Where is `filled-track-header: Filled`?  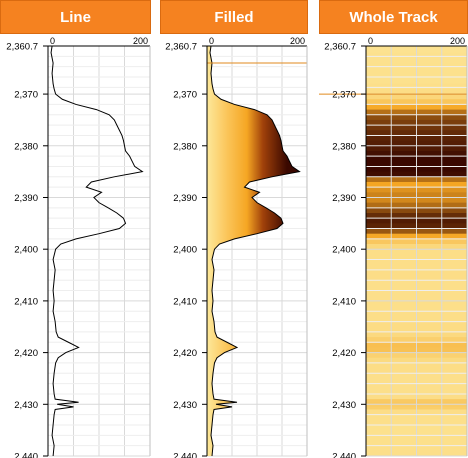
filled-track-header: Filled is located at coordinates (234, 17).